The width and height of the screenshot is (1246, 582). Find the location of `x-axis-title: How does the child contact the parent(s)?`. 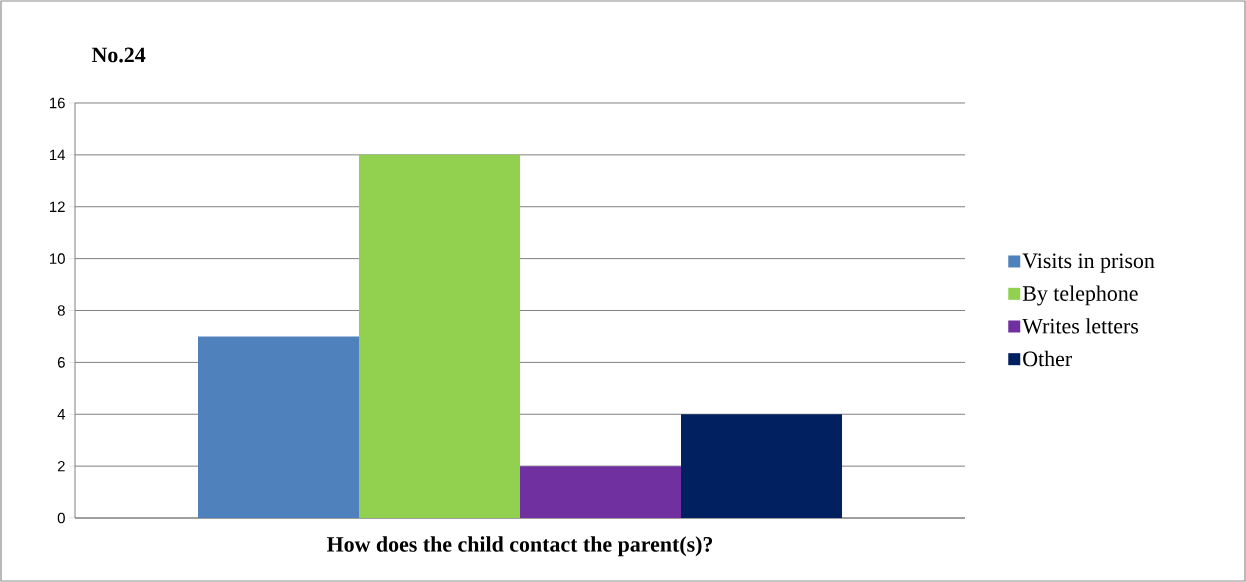

x-axis-title: How does the child contact the parent(s)? is located at coordinates (519, 546).